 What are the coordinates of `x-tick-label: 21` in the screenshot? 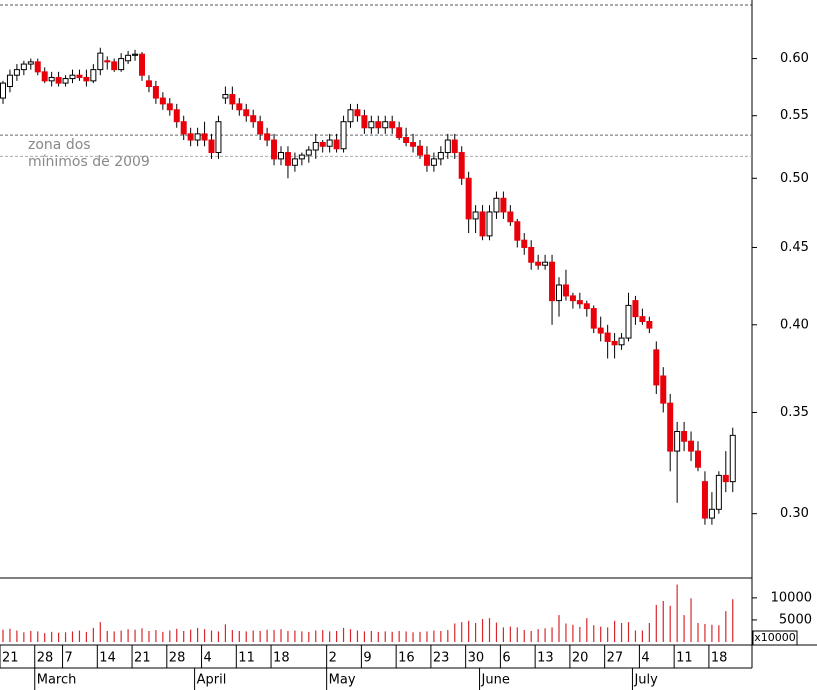 It's located at (10, 658).